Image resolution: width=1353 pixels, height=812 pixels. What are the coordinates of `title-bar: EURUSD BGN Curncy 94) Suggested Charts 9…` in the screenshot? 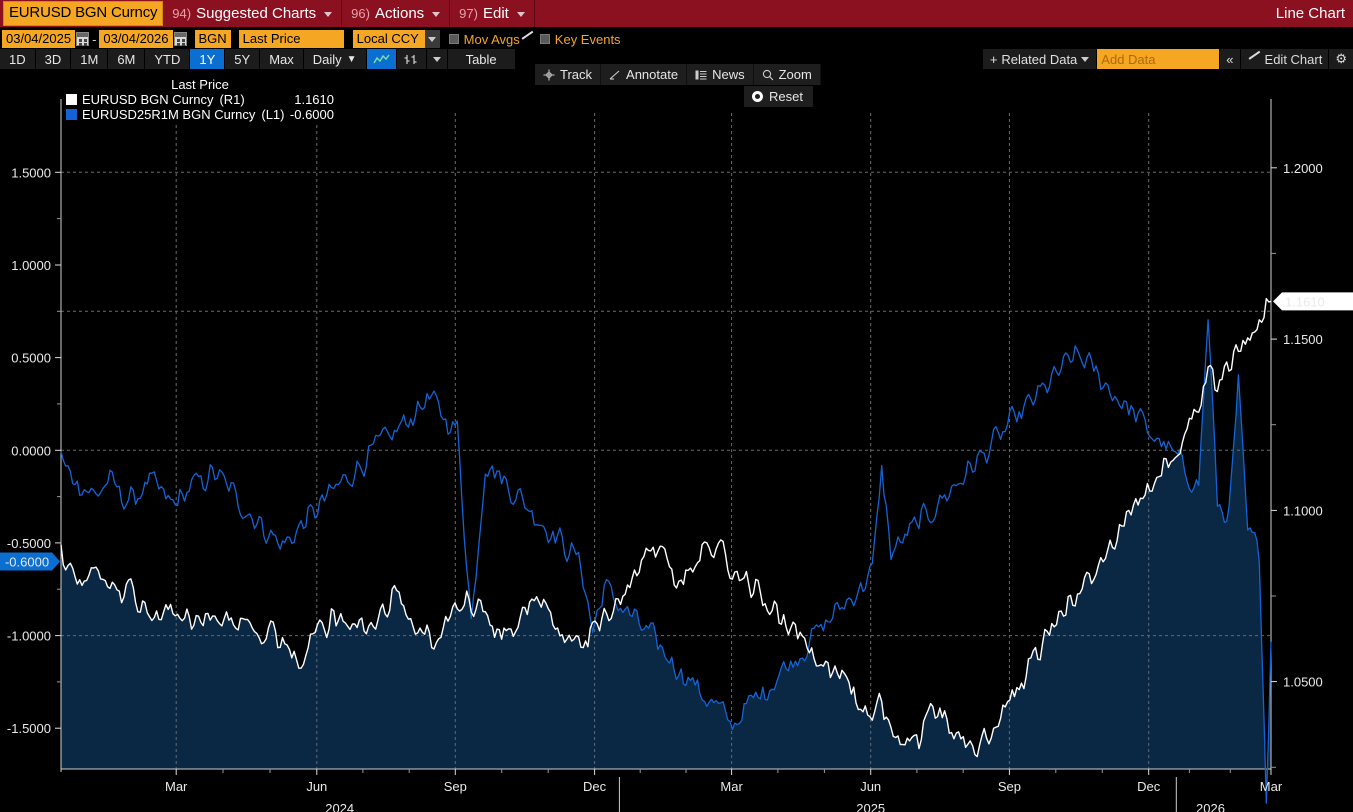 It's located at (676, 13).